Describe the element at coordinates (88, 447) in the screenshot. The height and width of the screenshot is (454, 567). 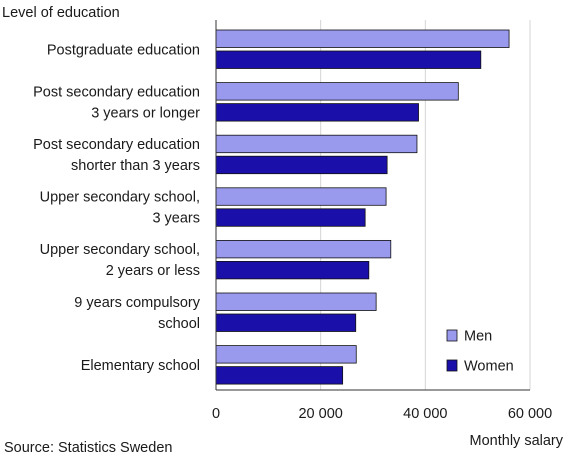
I see `source-note: Source: Statistics Sweden` at that location.